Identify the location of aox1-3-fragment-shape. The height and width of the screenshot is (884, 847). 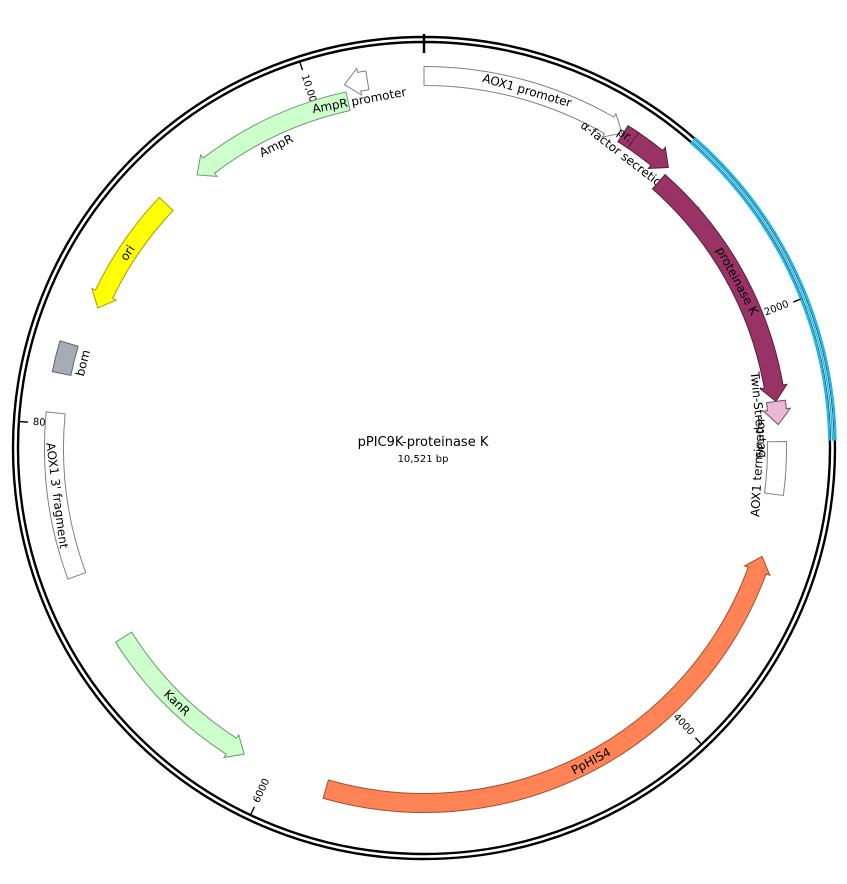
(65, 495).